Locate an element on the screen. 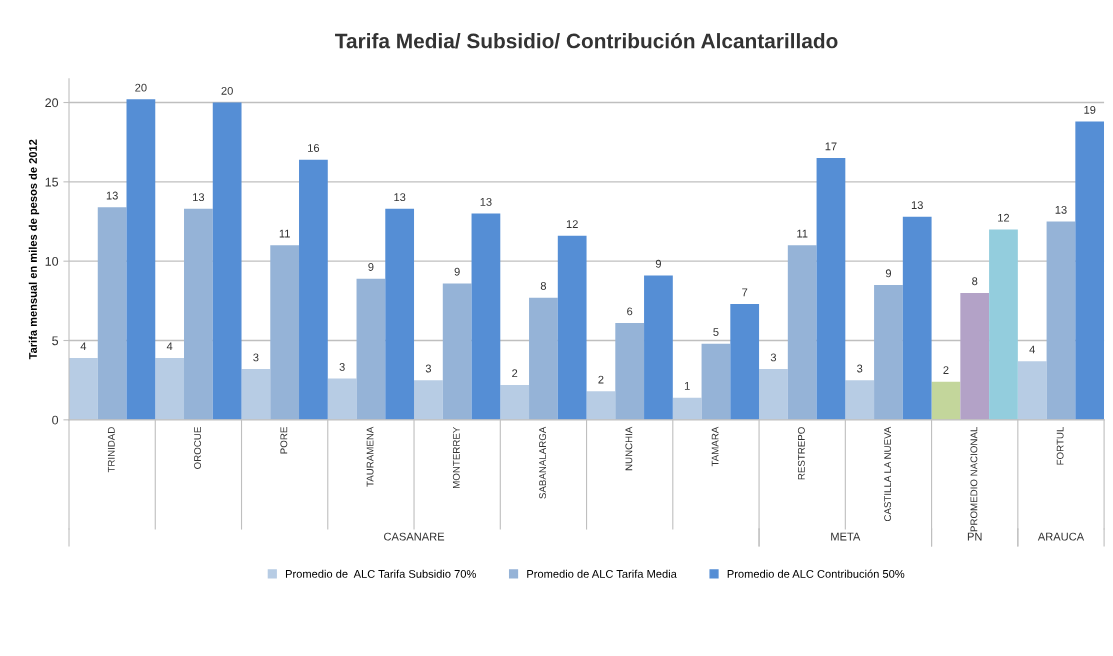  data-label: 16 is located at coordinates (314, 148).